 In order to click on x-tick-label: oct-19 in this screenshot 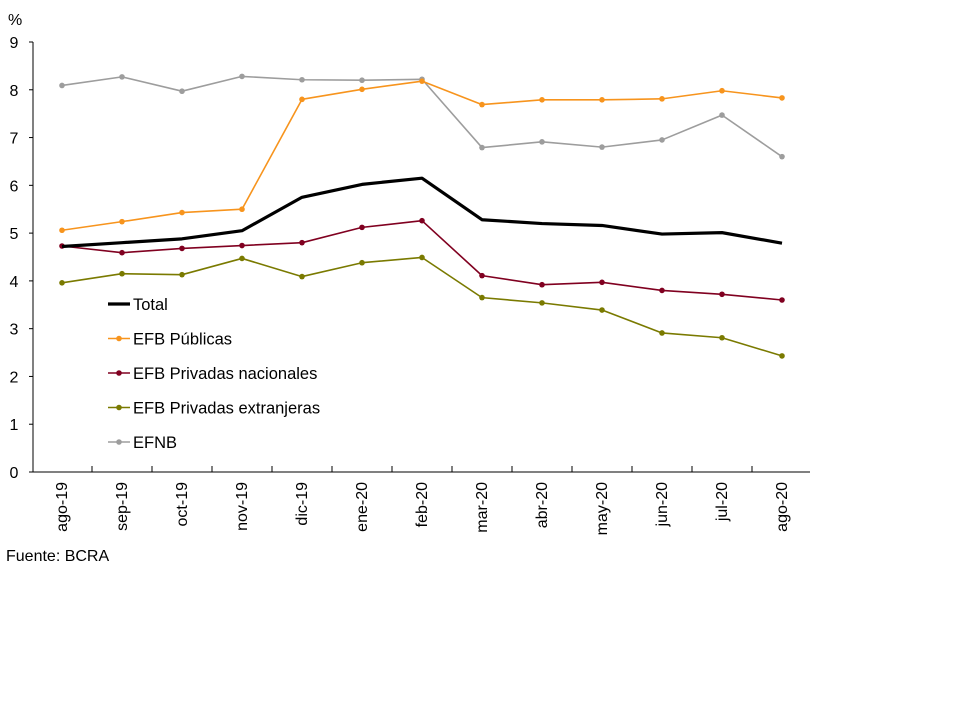, I will do `click(182, 504)`.